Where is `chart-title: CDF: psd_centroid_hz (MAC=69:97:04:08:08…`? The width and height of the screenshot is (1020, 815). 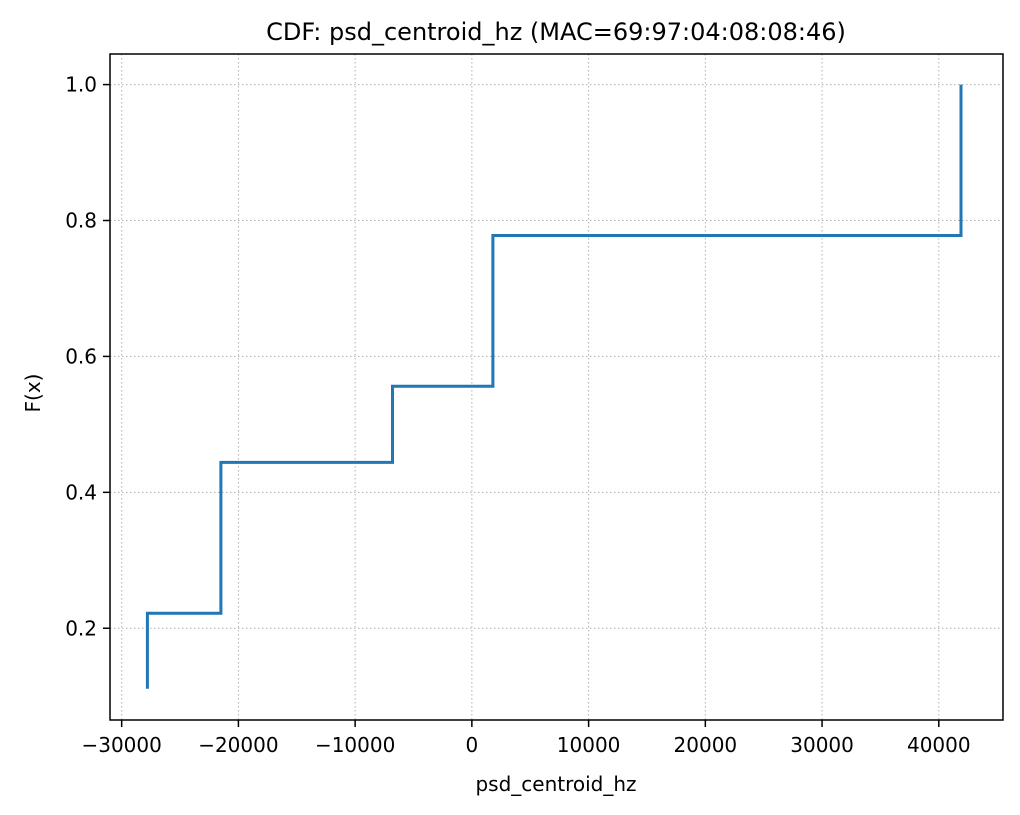 chart-title: CDF: psd_centroid_hz (MAC=69:97:04:08:08… is located at coordinates (556, 32).